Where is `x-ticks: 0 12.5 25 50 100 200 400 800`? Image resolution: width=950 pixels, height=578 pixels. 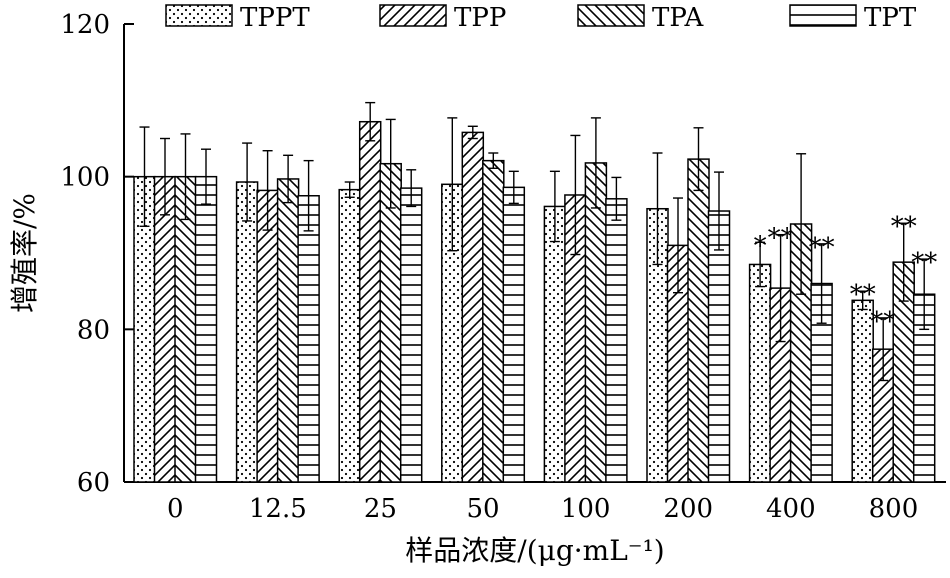 x-ticks: 0 12.5 25 50 100 200 400 800 is located at coordinates (542, 509).